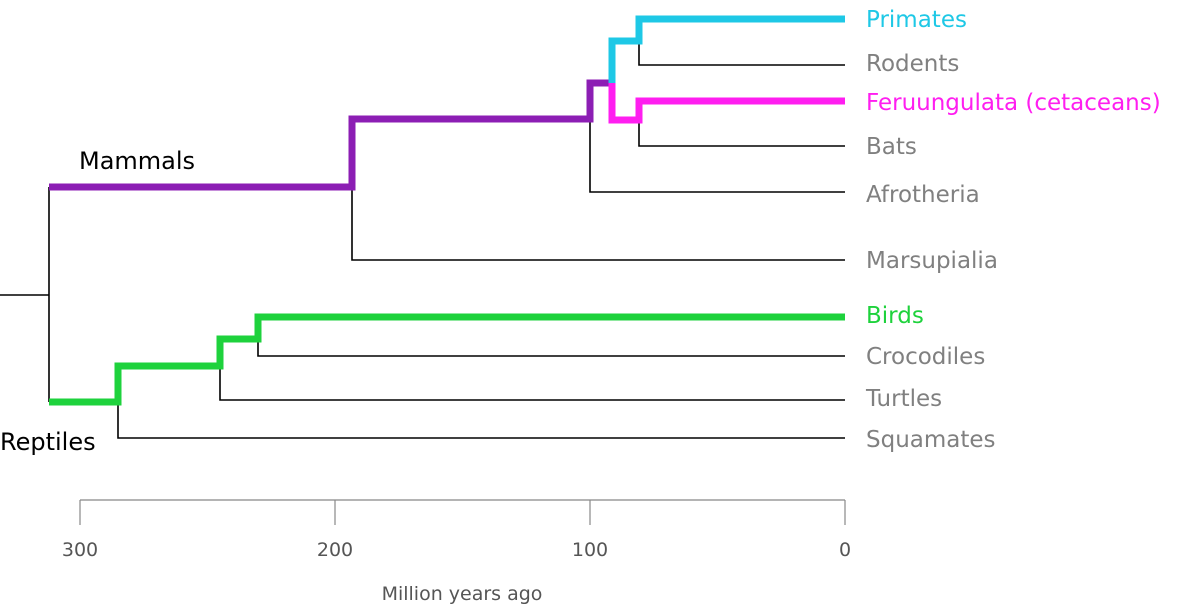  Describe the element at coordinates (932, 261) in the screenshot. I see `taxon-marsupialia: Marsupialia` at that location.